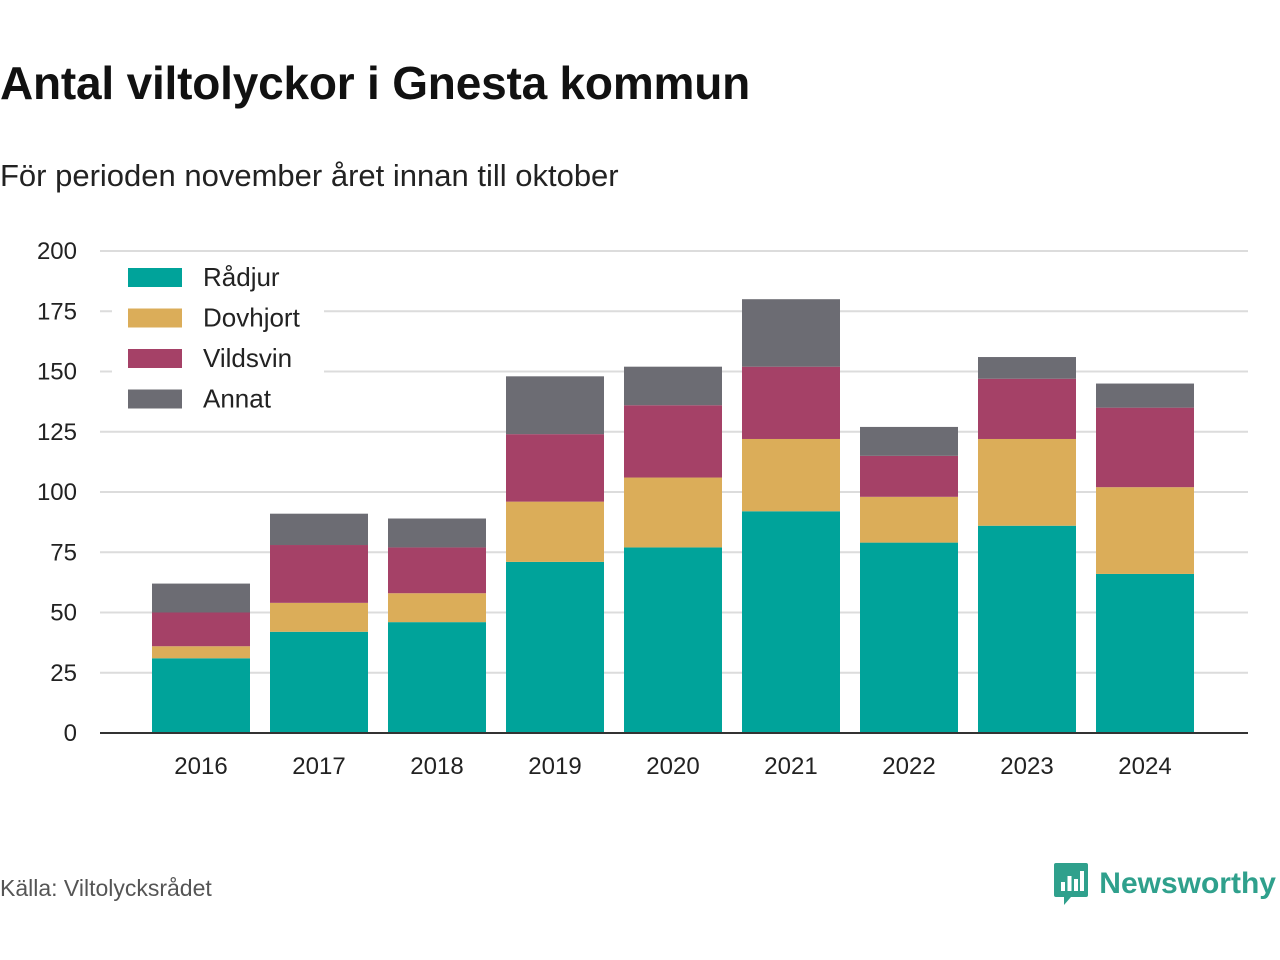  Describe the element at coordinates (909, 441) in the screenshot. I see `bar-segment-annat-2022` at that location.